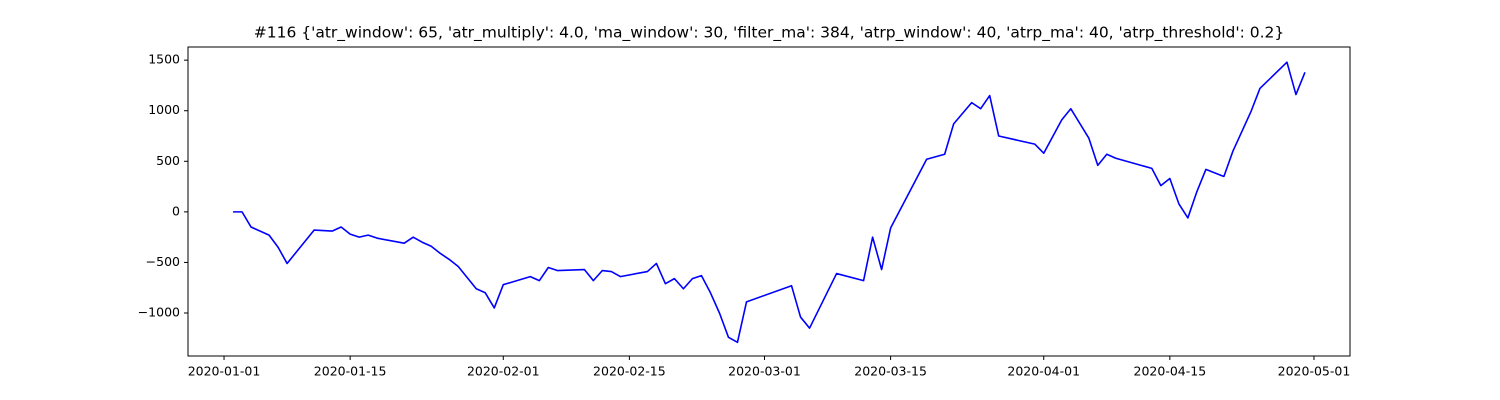 The width and height of the screenshot is (1500, 400). What do you see at coordinates (350, 371) in the screenshot?
I see `x-tick-label: 2020-01-15` at bounding box center [350, 371].